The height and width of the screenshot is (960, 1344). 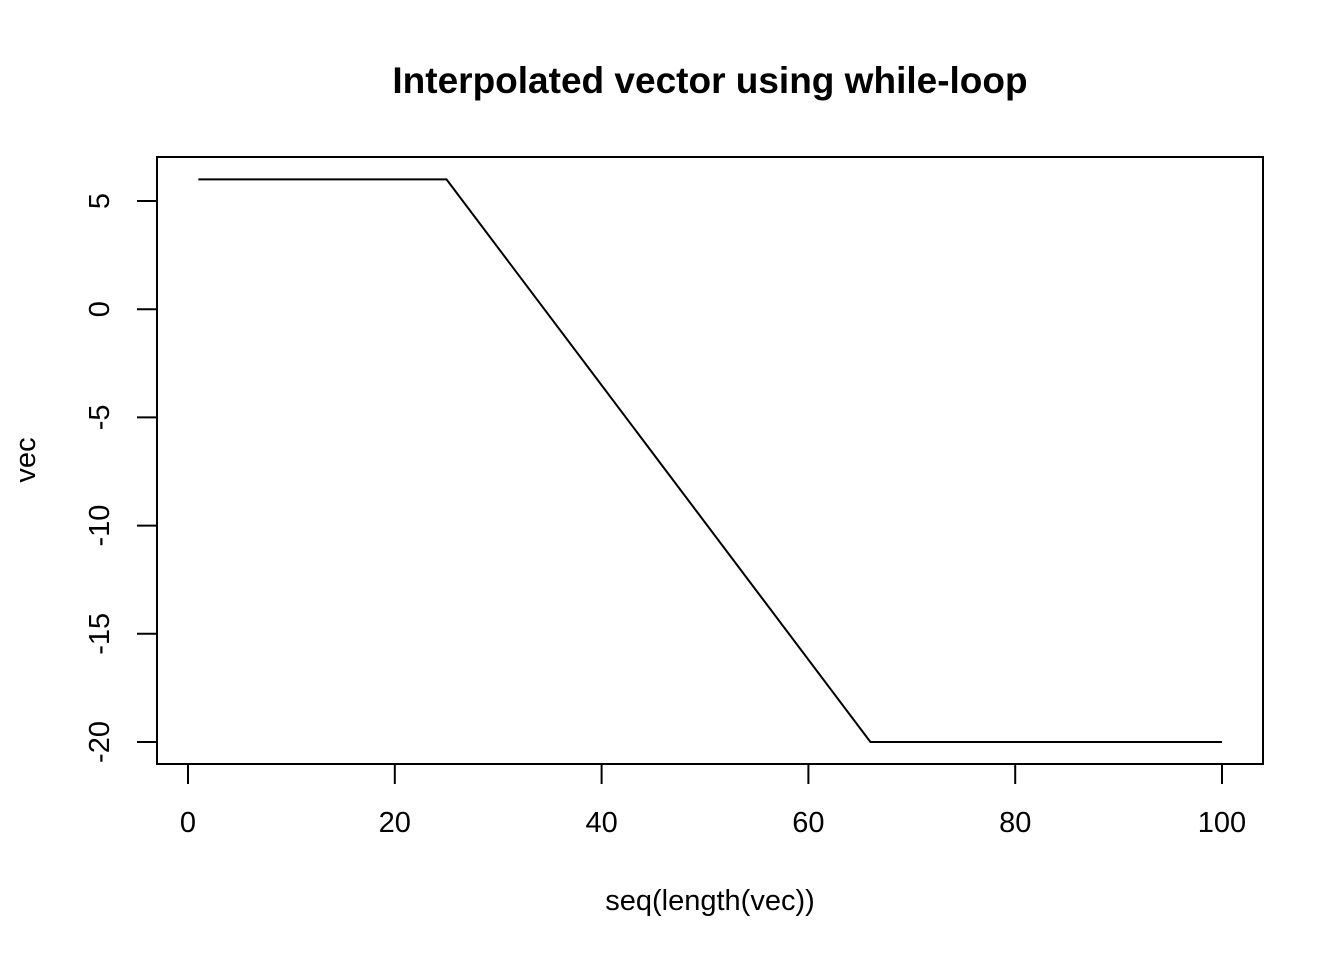 I want to click on y-tick-label: 0, so click(x=100, y=309).